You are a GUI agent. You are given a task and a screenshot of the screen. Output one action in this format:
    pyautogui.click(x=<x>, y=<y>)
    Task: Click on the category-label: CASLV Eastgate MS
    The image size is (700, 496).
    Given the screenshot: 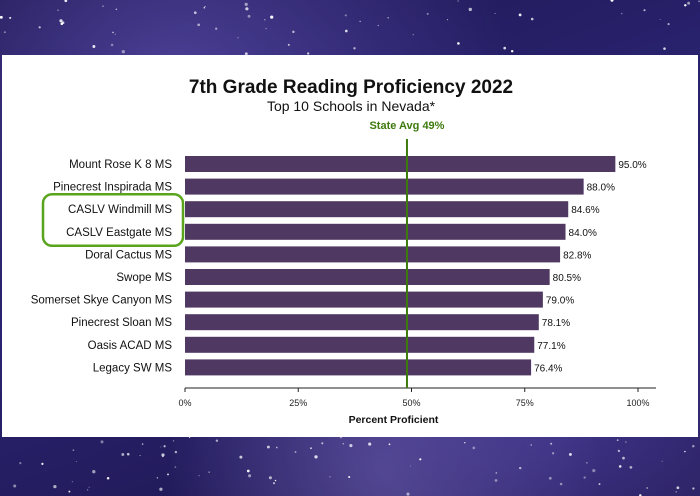 What is the action you would take?
    pyautogui.click(x=119, y=233)
    